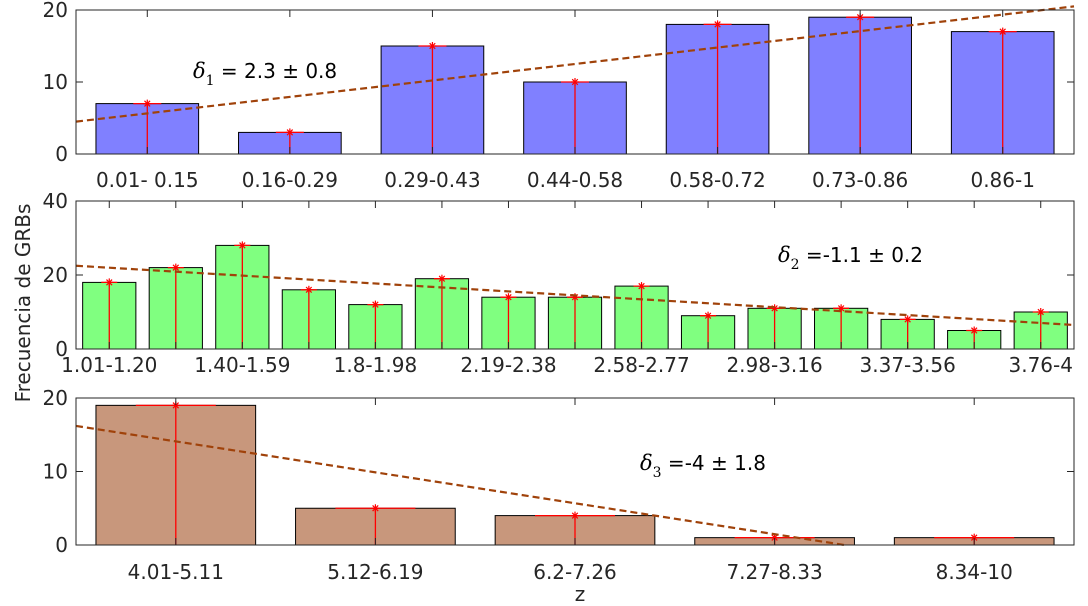  I want to click on xtick-label-2-9: 2.58-2.77, so click(641, 365).